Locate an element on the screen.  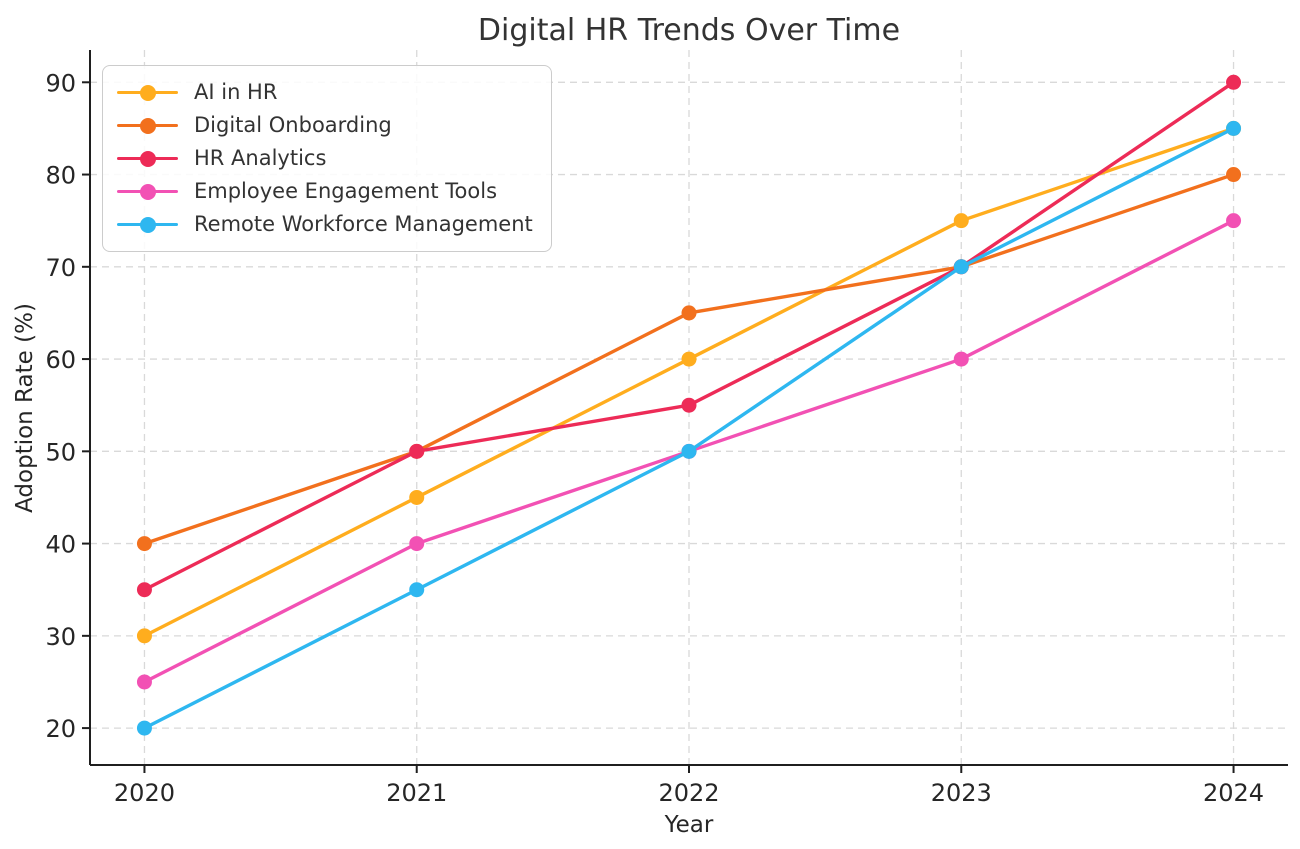
marker-hr-analytics-2021 is located at coordinates (417, 451).